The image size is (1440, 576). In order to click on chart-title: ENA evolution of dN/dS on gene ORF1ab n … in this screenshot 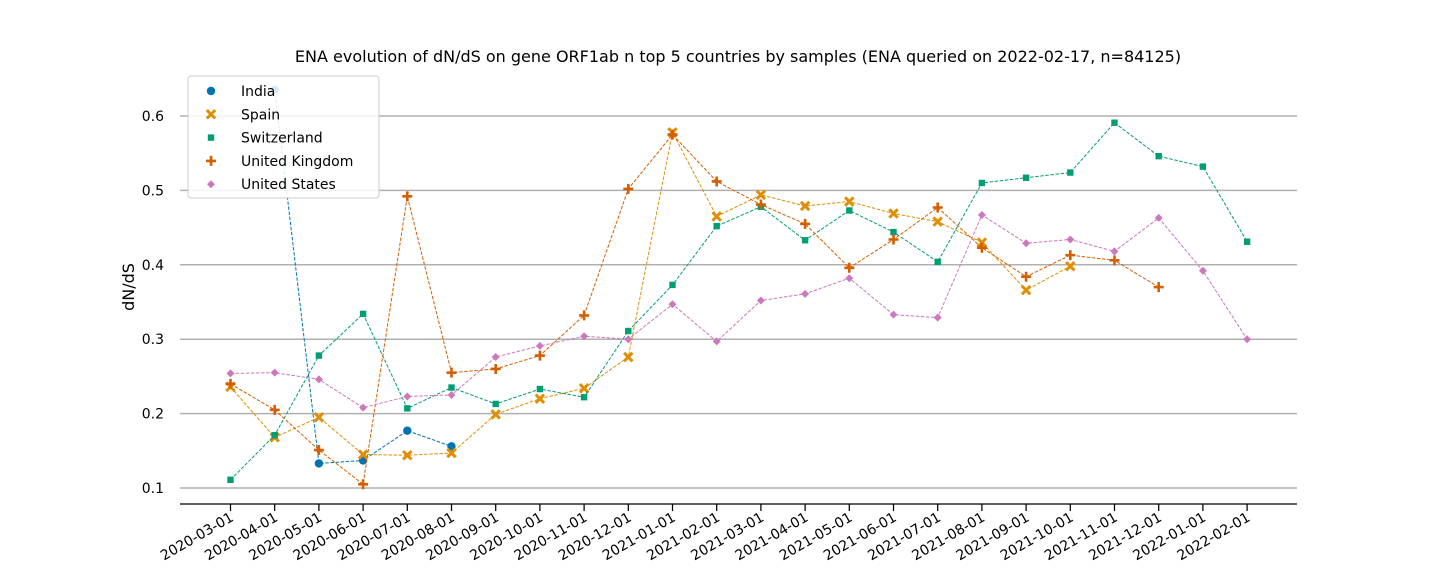, I will do `click(738, 56)`.